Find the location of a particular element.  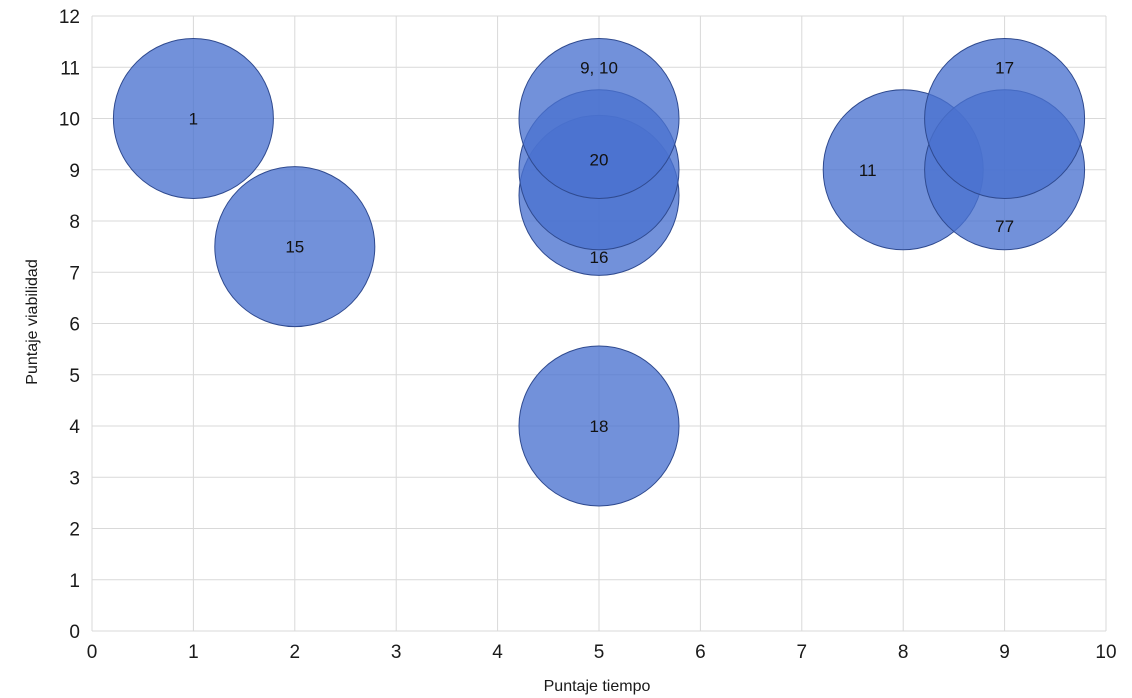

x-tick-label: 1 is located at coordinates (193, 652).